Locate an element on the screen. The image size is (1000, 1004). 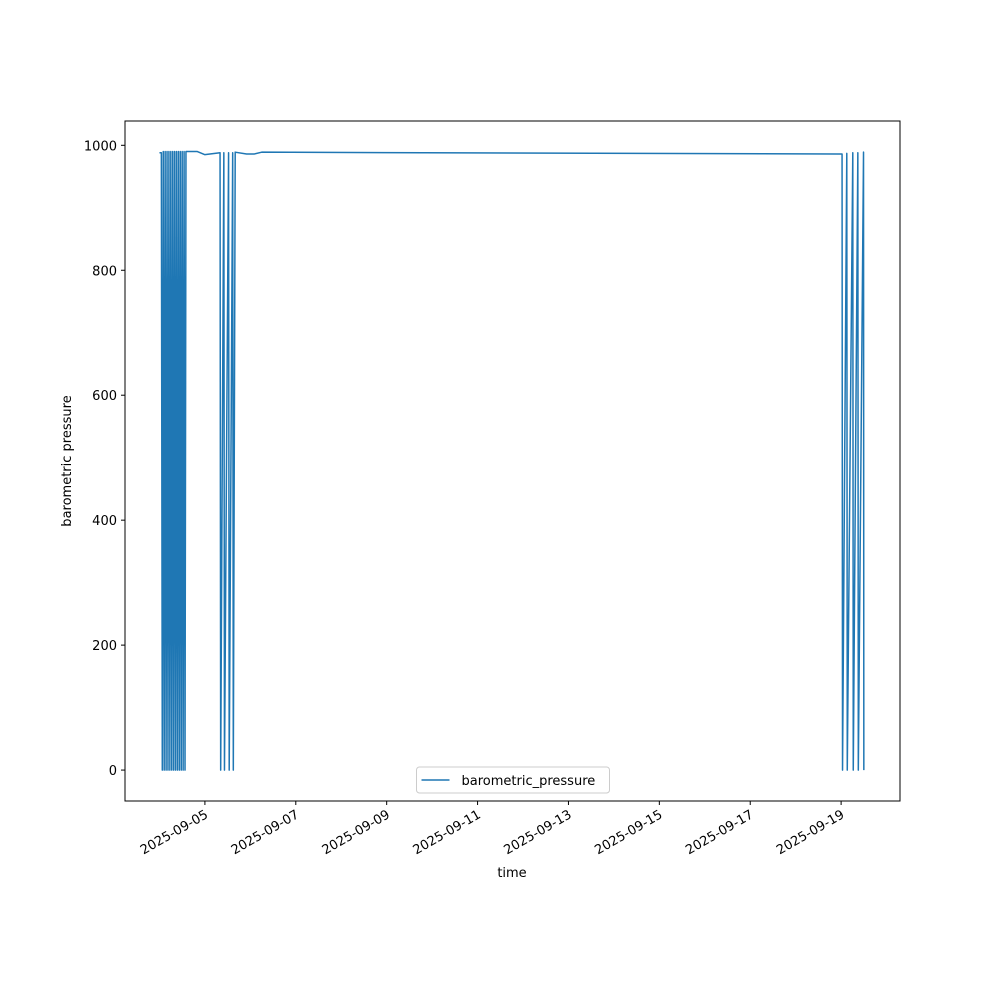
y-tick-label: 400 is located at coordinates (104, 521).